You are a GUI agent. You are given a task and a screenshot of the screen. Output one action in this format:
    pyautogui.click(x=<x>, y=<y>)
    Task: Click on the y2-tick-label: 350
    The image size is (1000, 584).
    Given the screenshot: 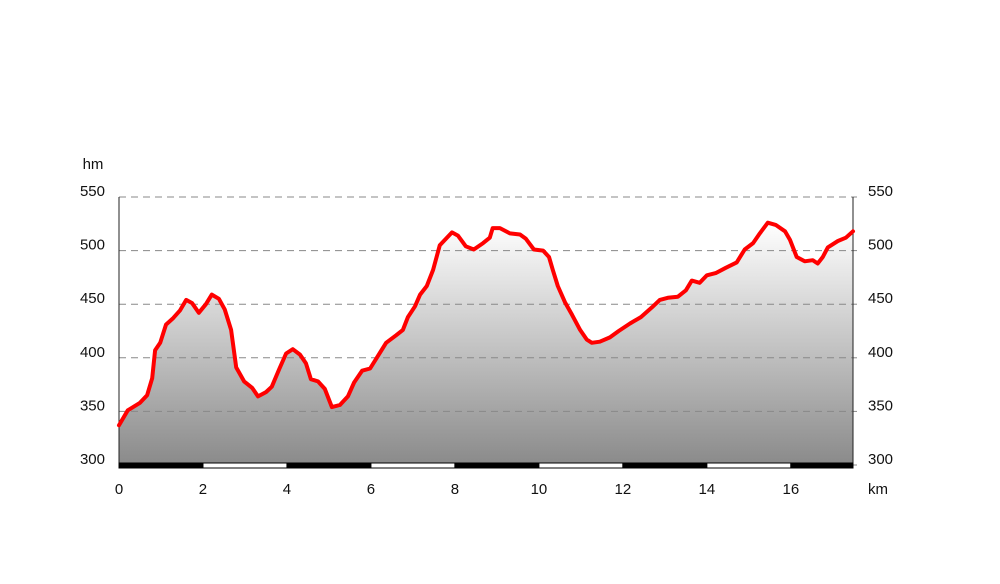 What is the action you would take?
    pyautogui.click(x=880, y=405)
    